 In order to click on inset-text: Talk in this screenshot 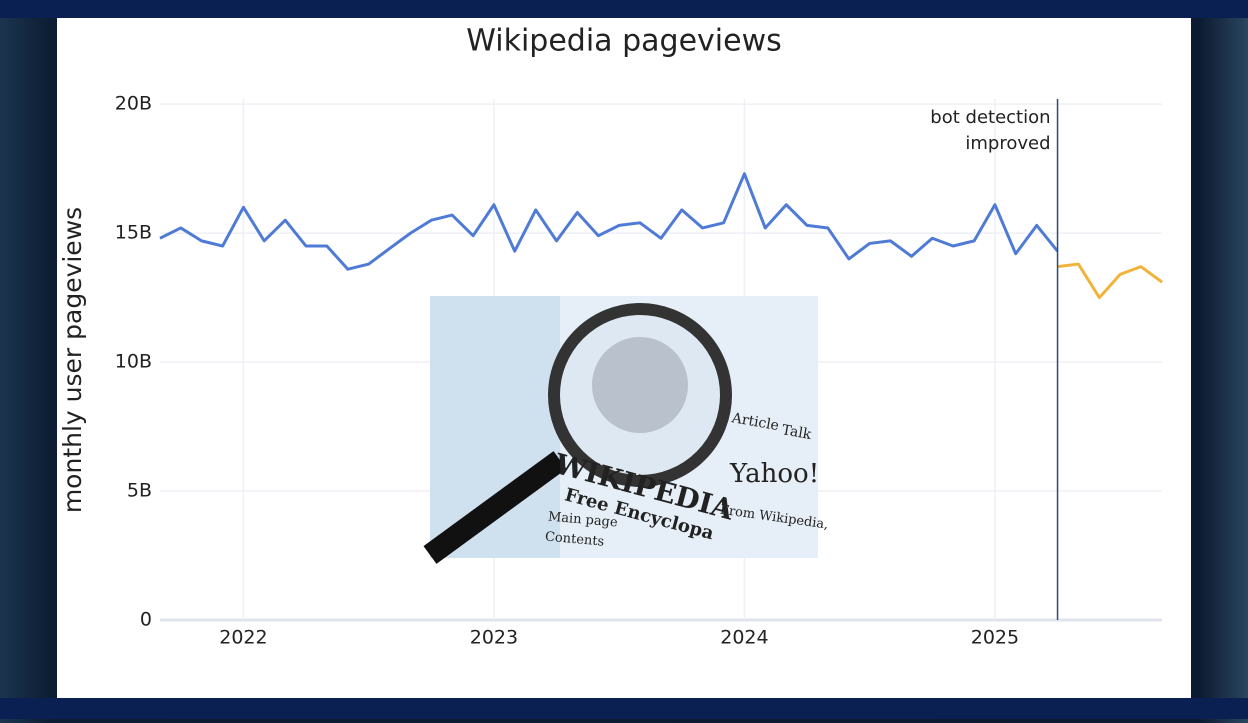, I will do `click(797, 432)`.